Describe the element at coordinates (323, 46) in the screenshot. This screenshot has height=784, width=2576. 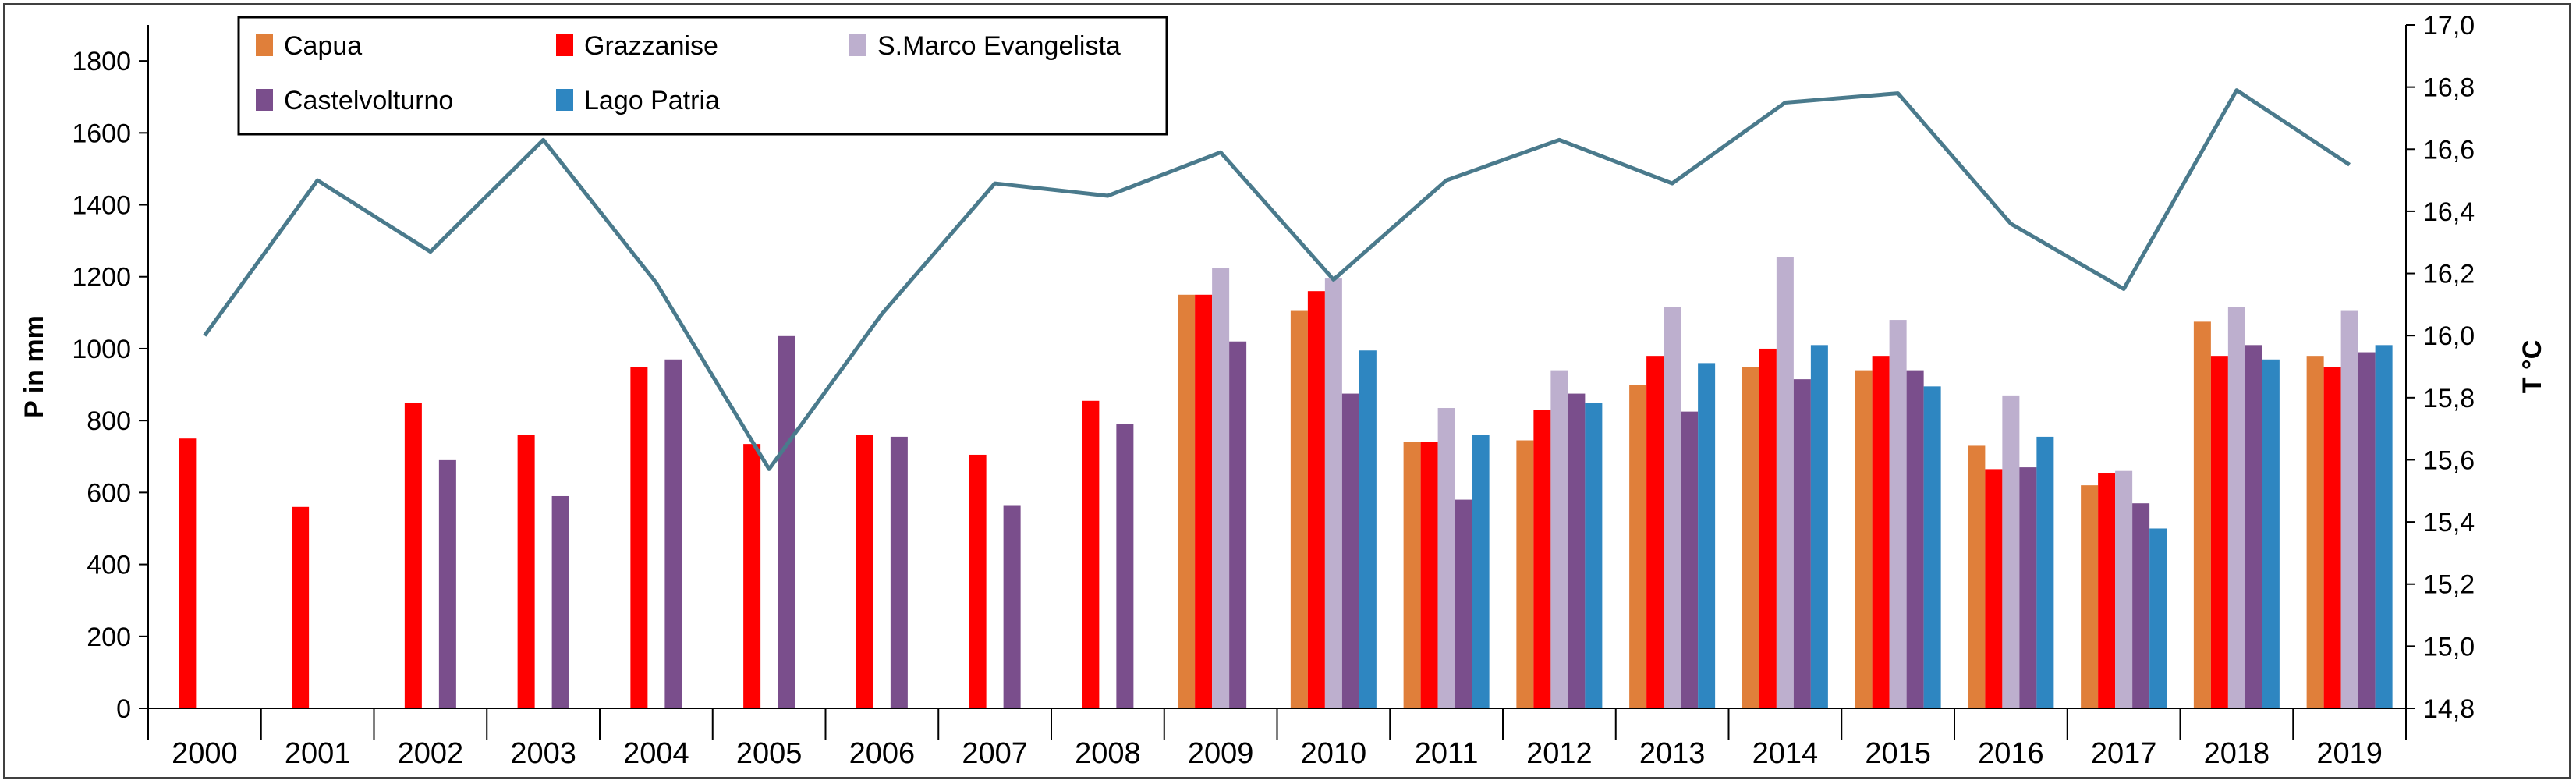
I see `legend-label: Capua` at that location.